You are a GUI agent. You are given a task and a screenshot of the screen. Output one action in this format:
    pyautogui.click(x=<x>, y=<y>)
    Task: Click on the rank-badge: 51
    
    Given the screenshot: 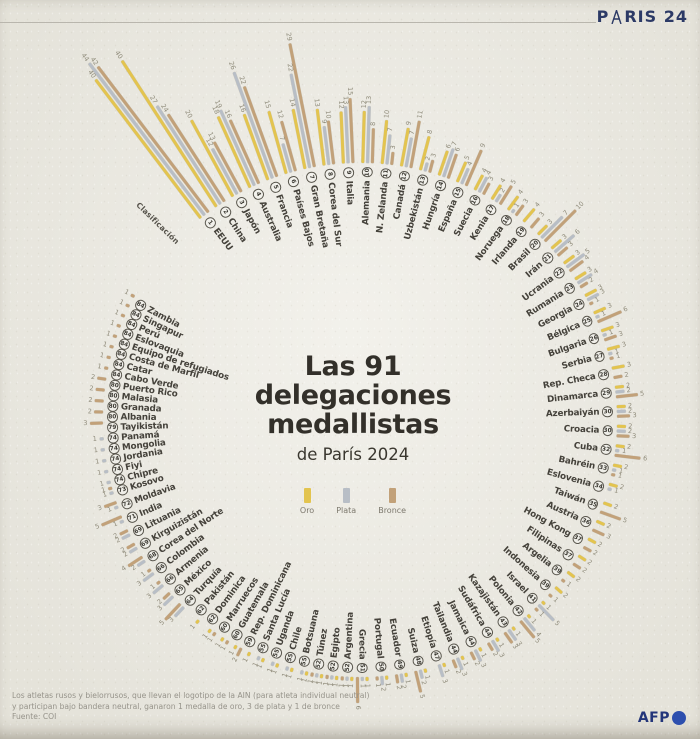 What is the action you would take?
    pyautogui.click(x=362, y=668)
    